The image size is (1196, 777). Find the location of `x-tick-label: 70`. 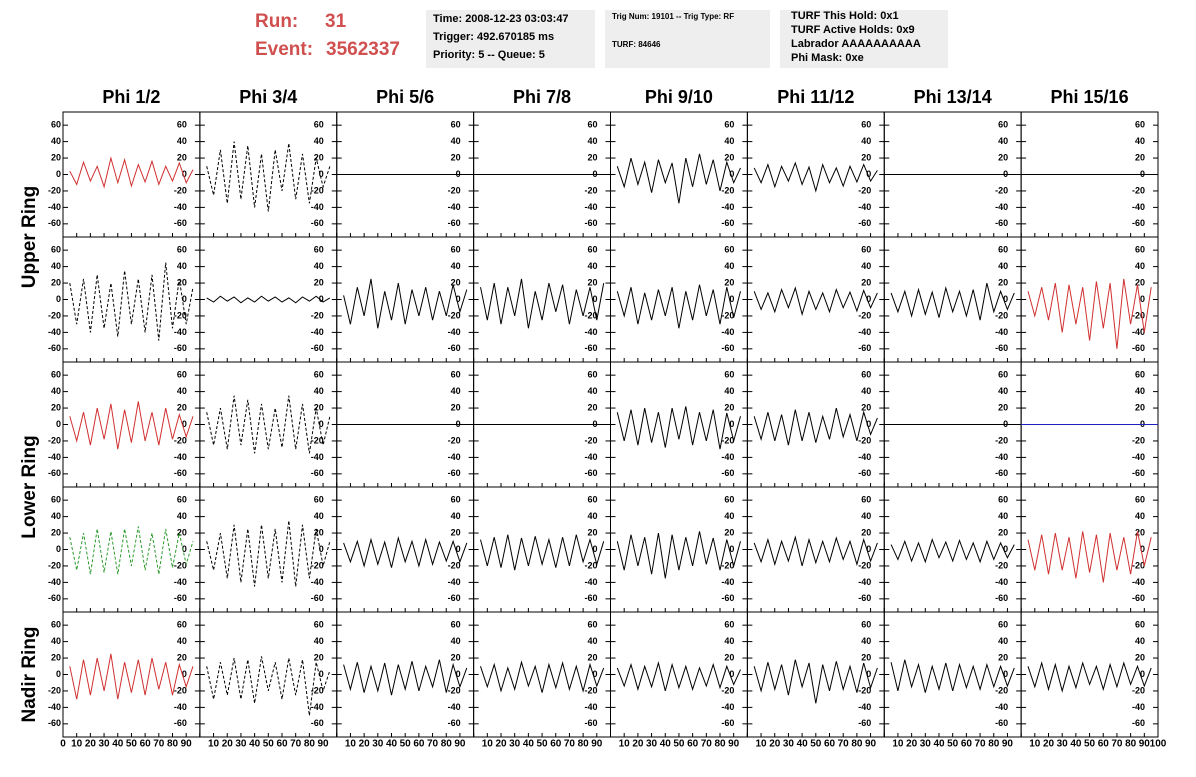

x-tick-label: 70 is located at coordinates (433, 744).